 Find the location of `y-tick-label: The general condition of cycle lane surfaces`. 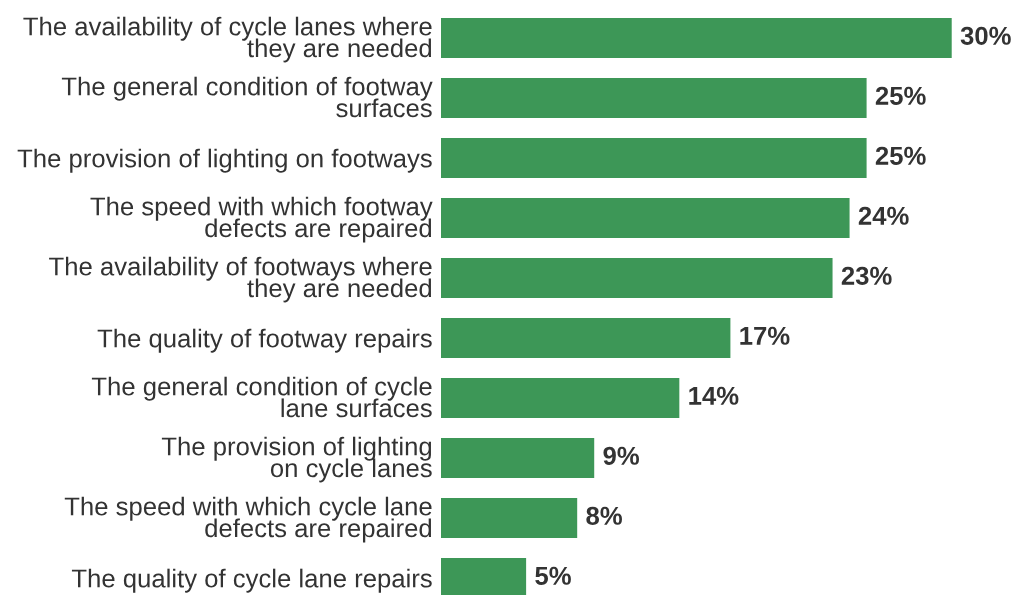

y-tick-label: The general condition of cycle lane surfaces is located at coordinates (261, 397).